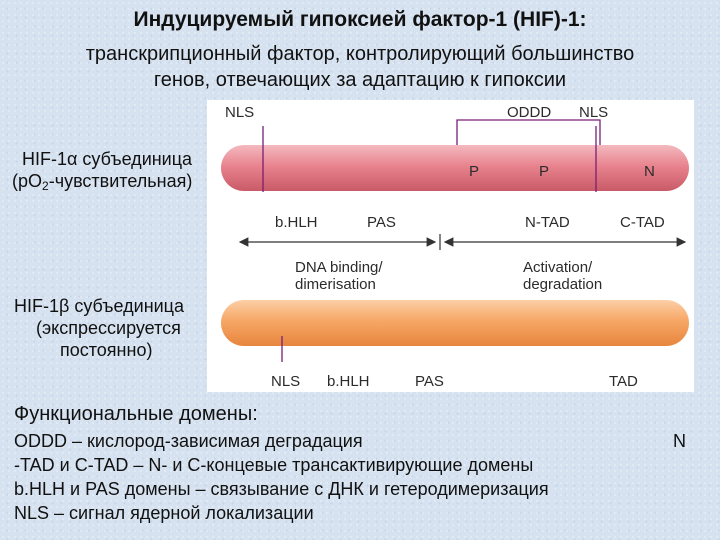 The width and height of the screenshot is (720, 540). What do you see at coordinates (649, 171) in the screenshot?
I see `n-site: N` at bounding box center [649, 171].